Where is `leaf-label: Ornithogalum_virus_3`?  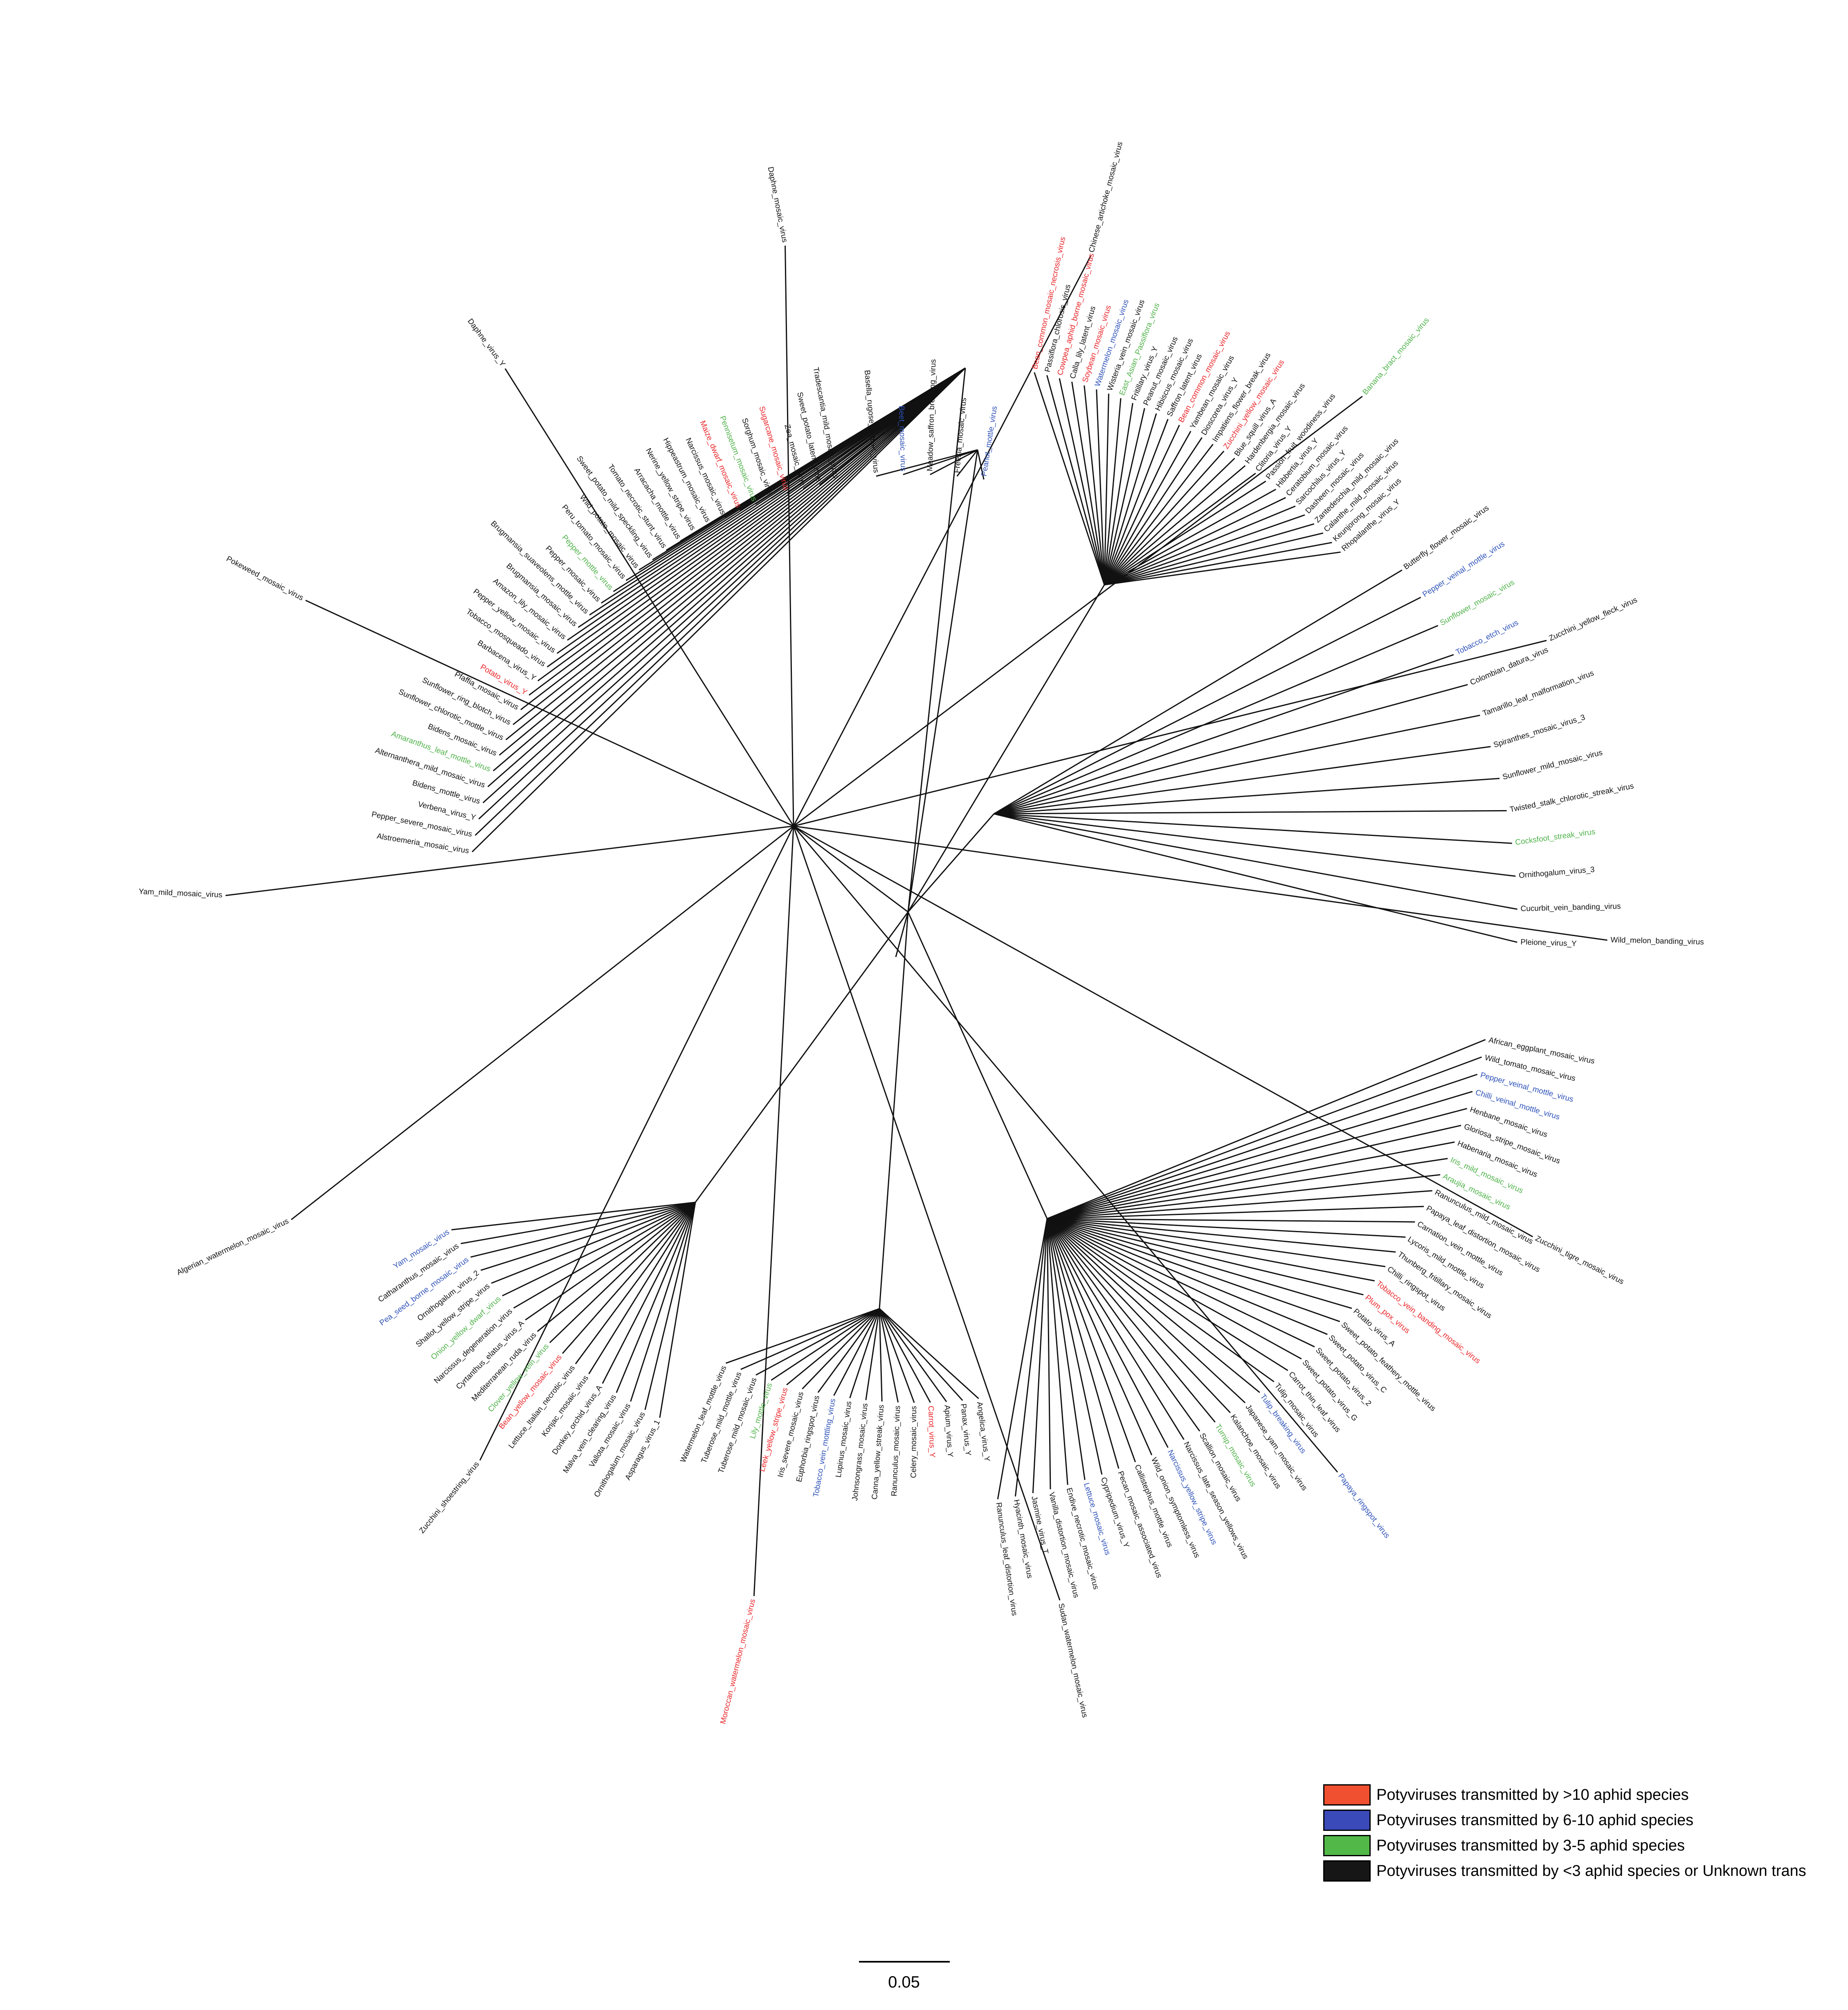 leaf-label: Ornithogalum_virus_3 is located at coordinates (1557, 873).